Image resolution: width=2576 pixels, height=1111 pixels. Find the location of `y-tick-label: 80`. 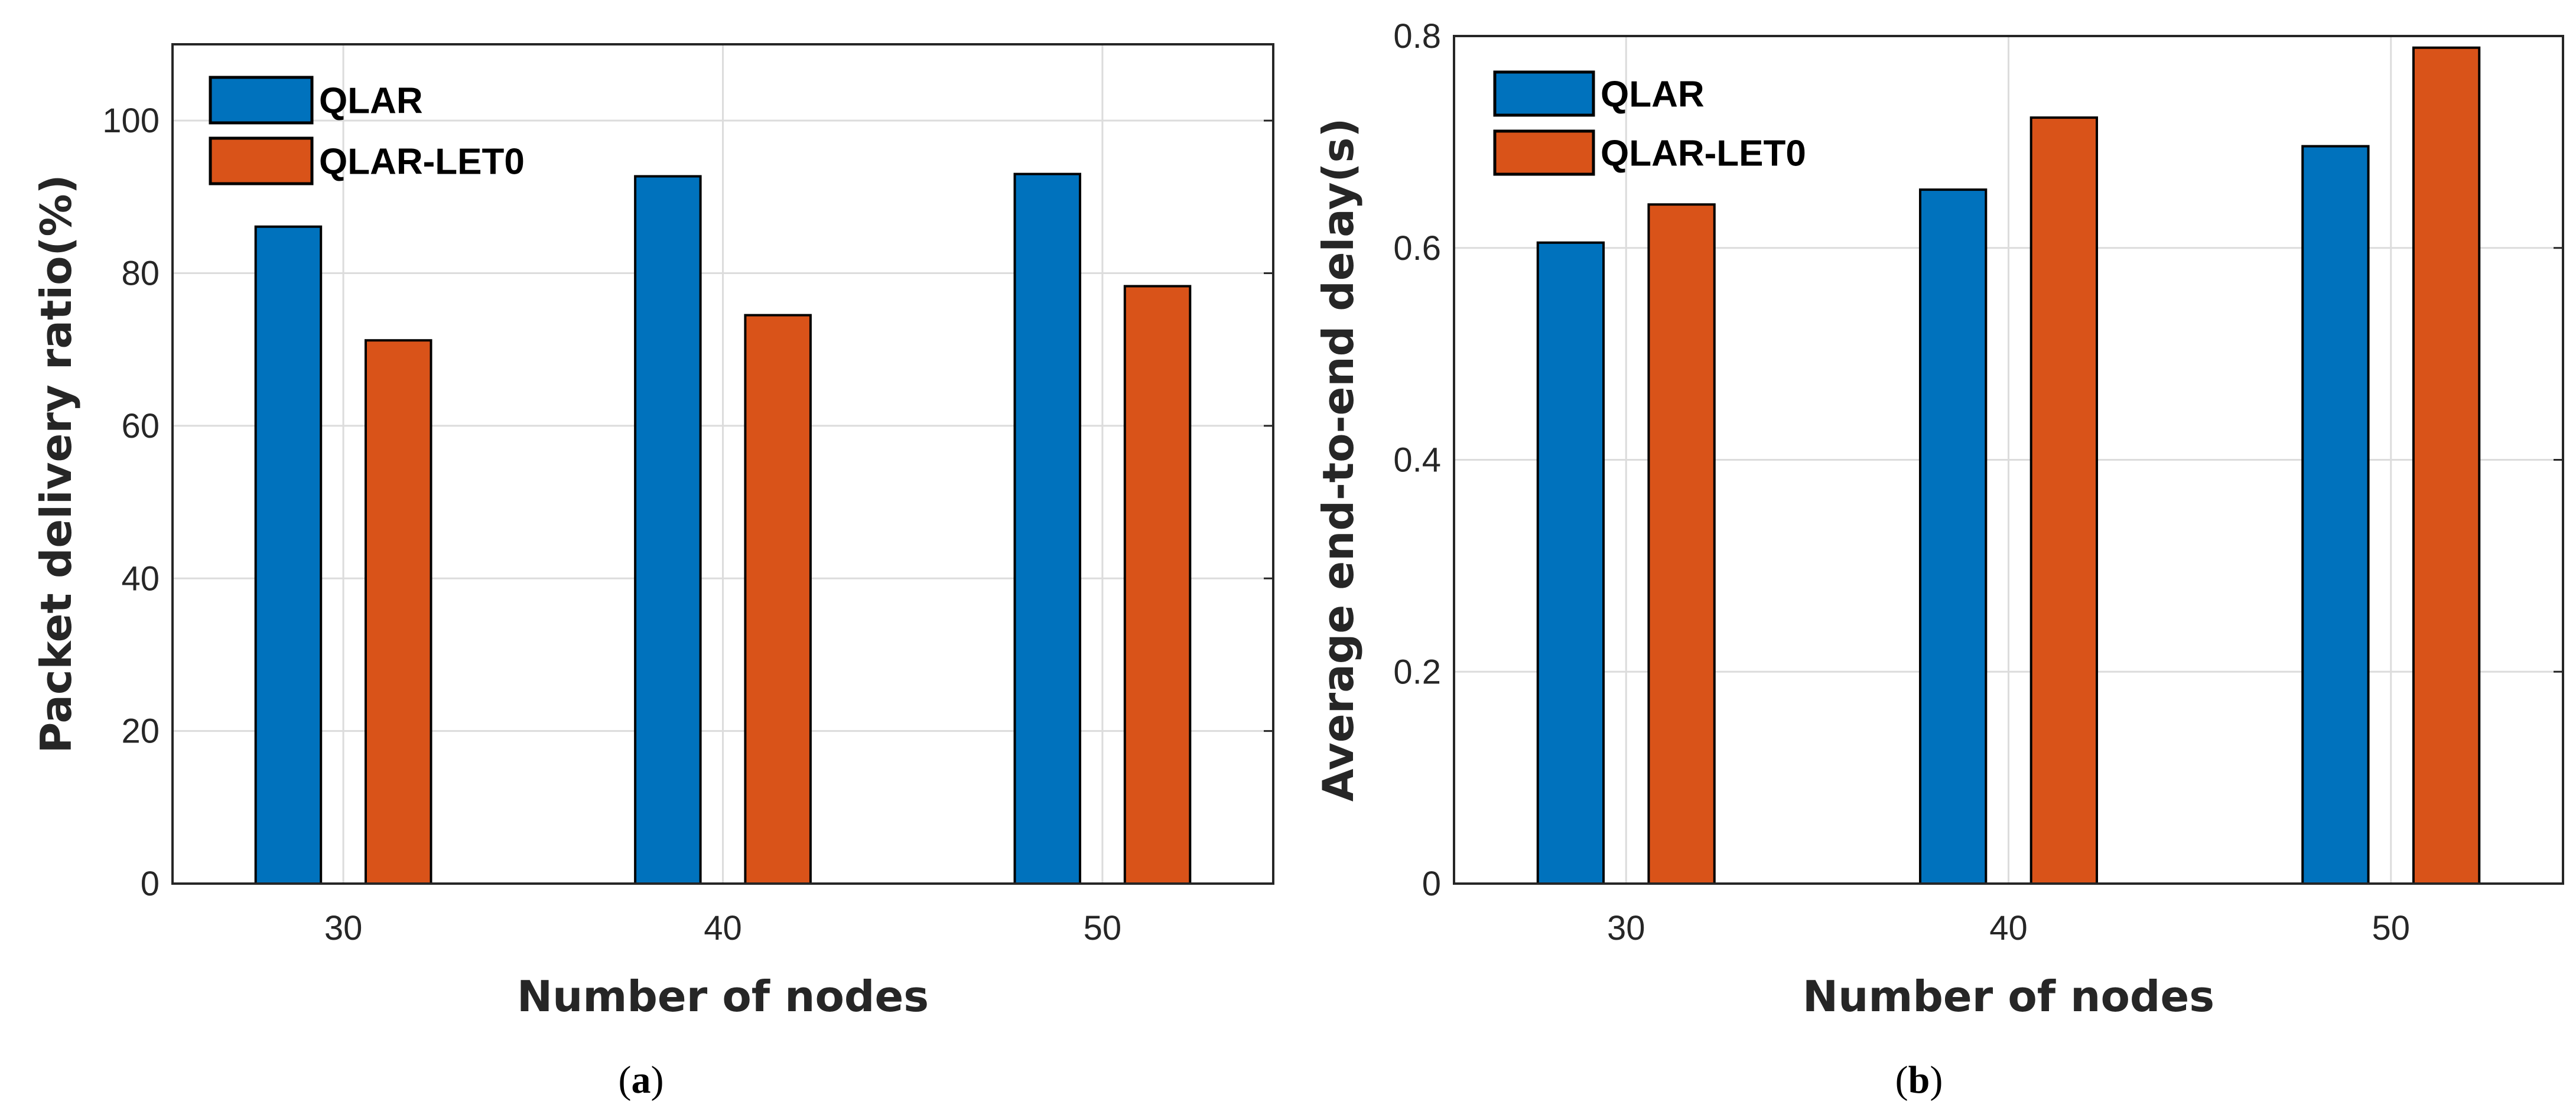

y-tick-label: 80 is located at coordinates (140, 274).